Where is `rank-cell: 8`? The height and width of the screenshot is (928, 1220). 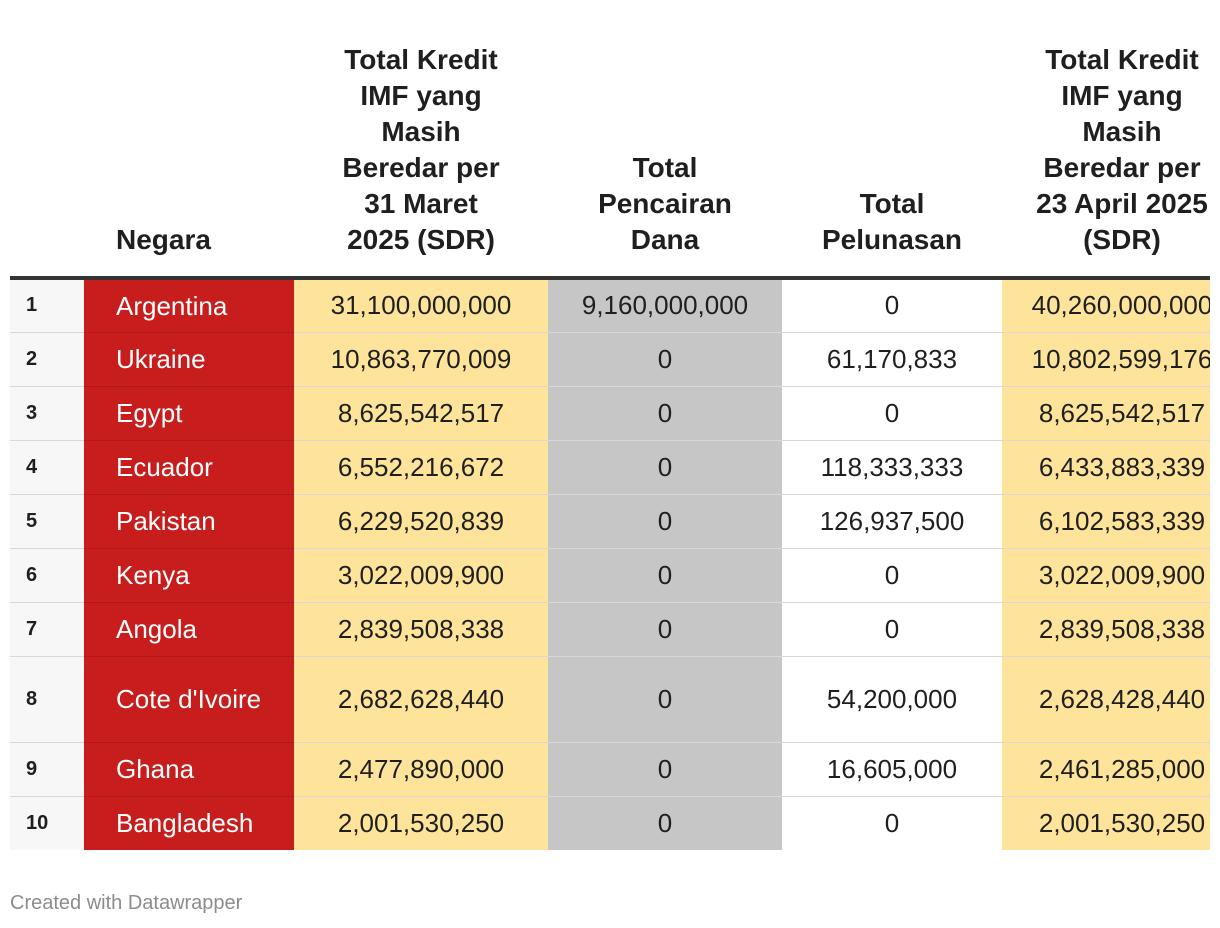 rank-cell: 8 is located at coordinates (47, 699).